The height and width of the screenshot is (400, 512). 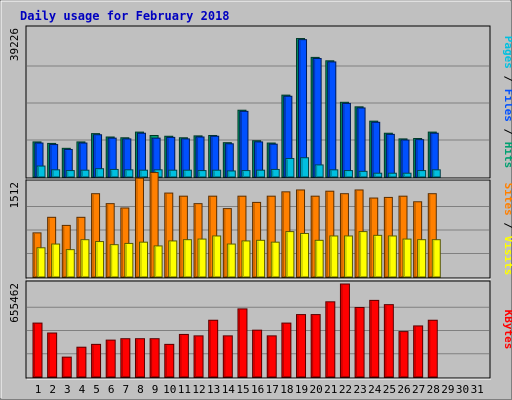 I want to click on x-tick-label: 24, so click(x=375, y=389).